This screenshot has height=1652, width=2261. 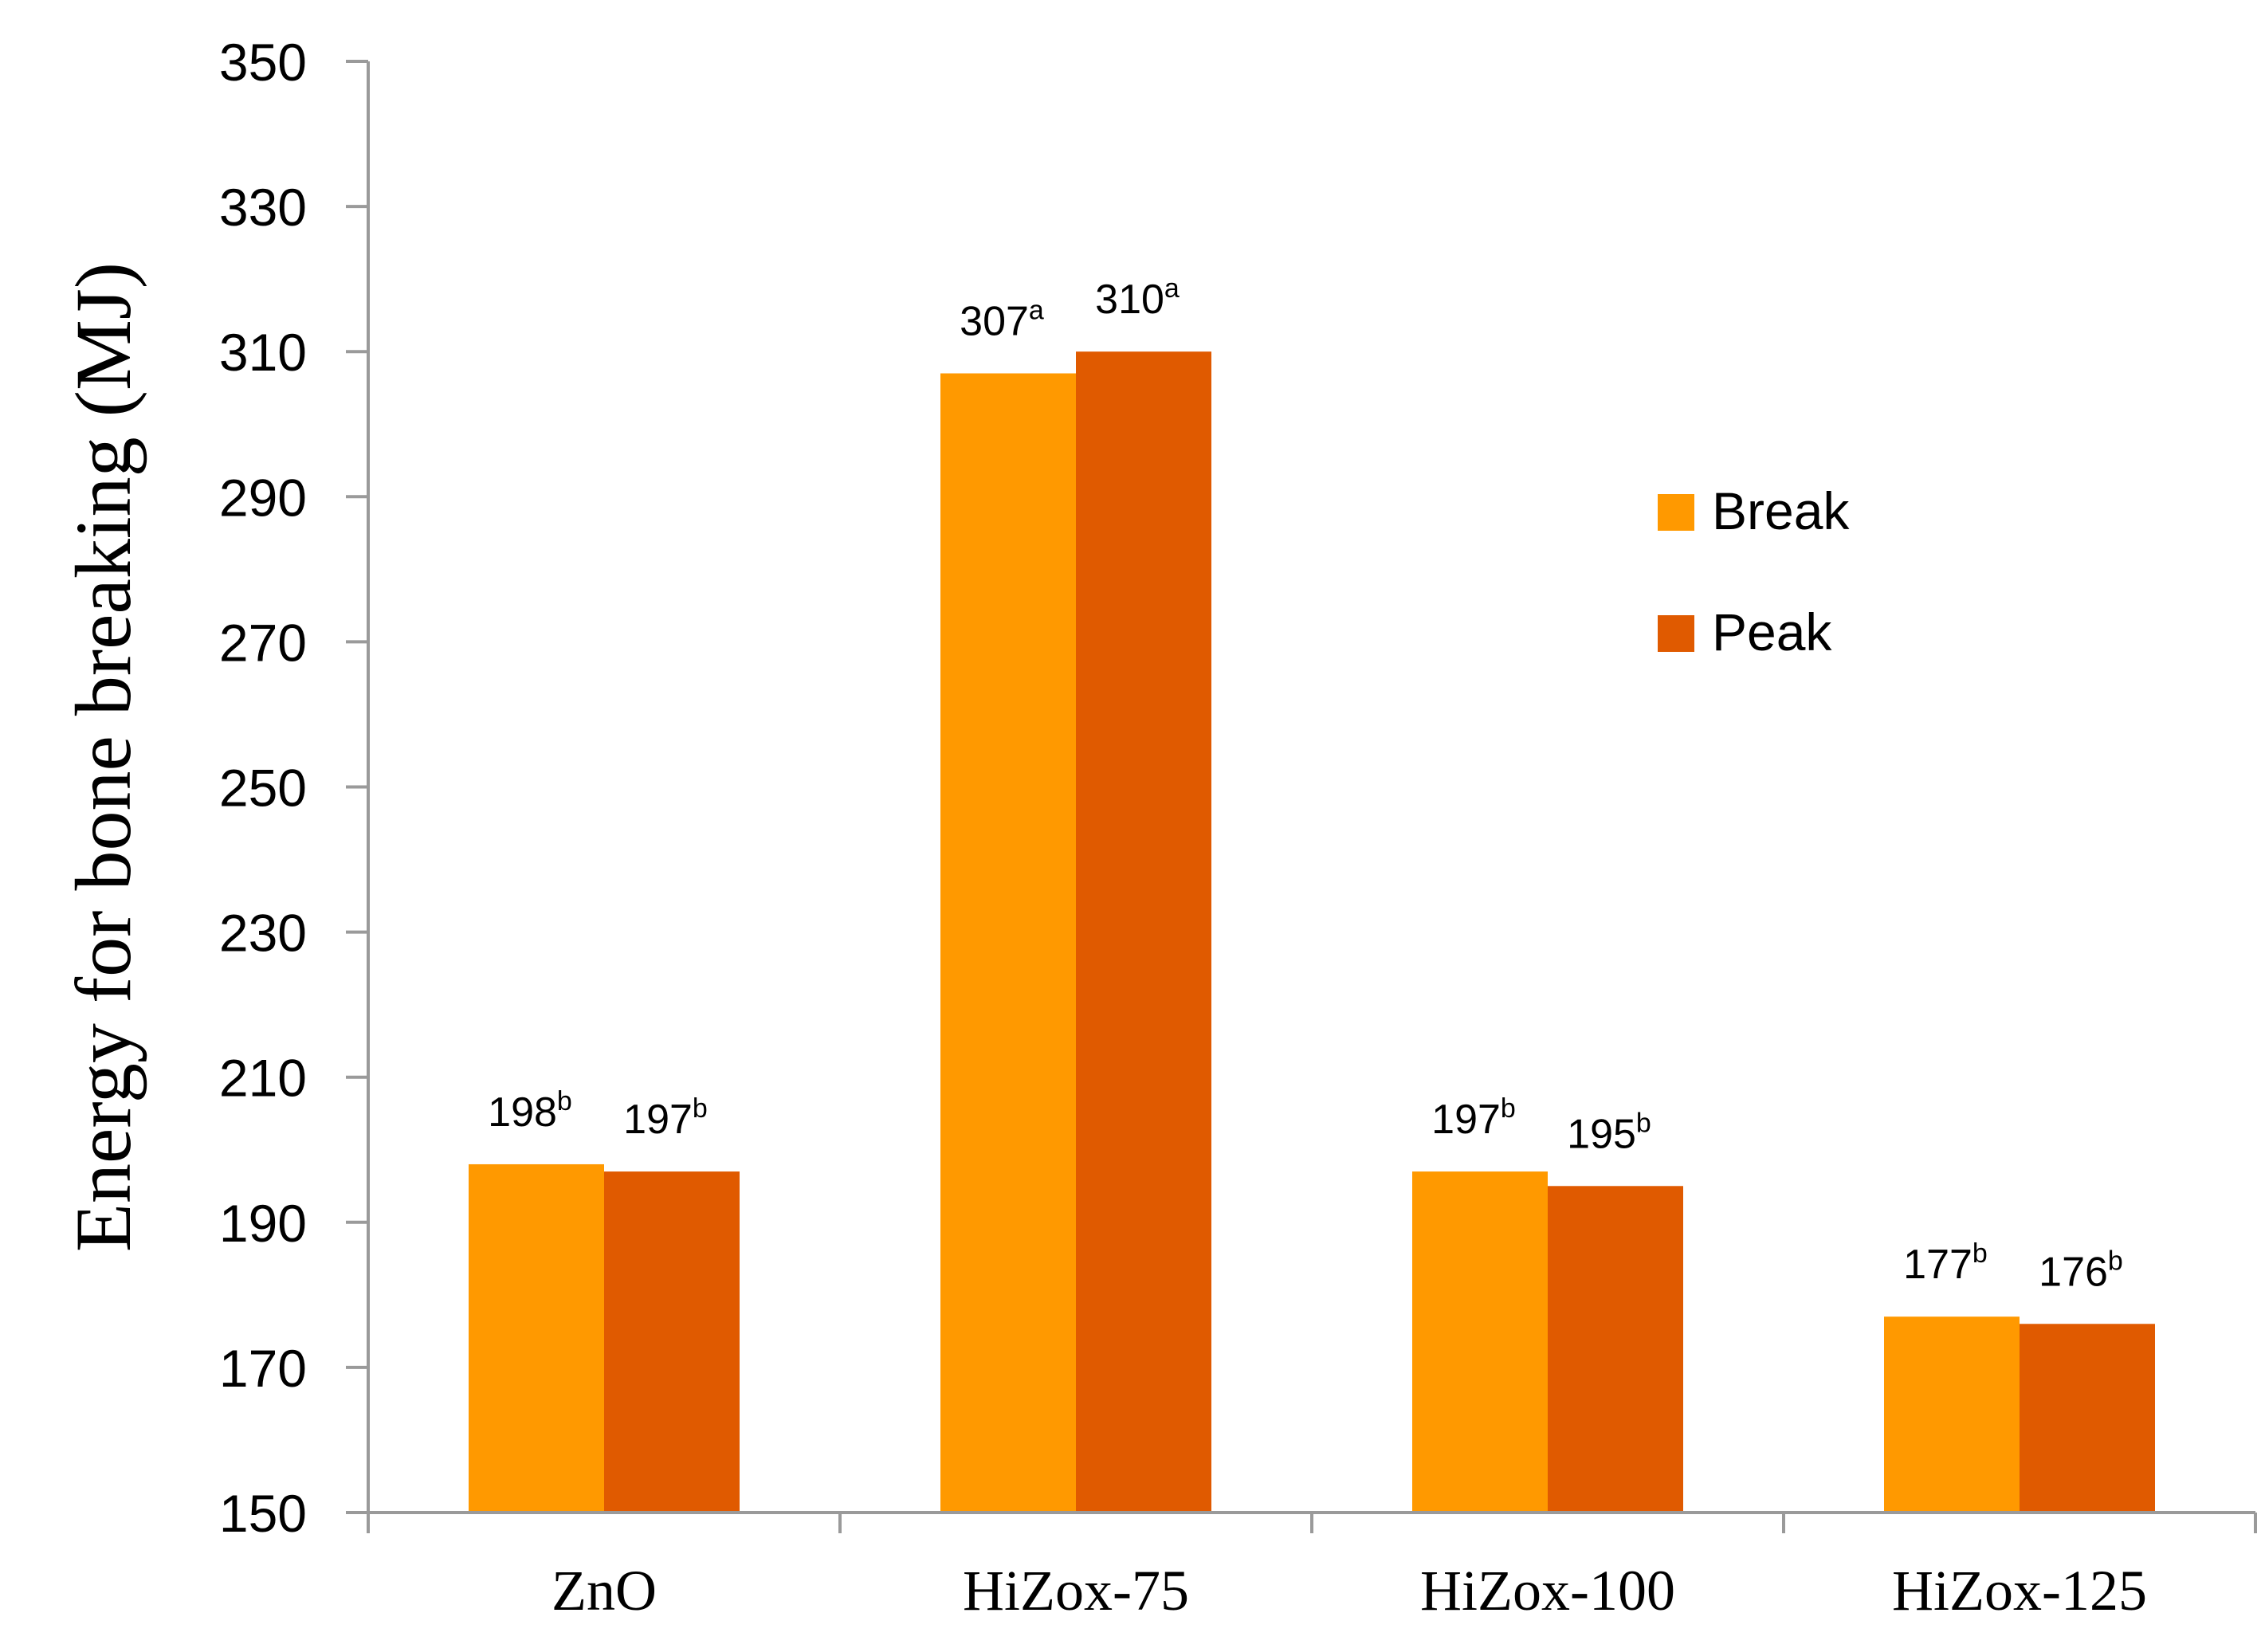 I want to click on legend-label: Peak, so click(x=1772, y=631).